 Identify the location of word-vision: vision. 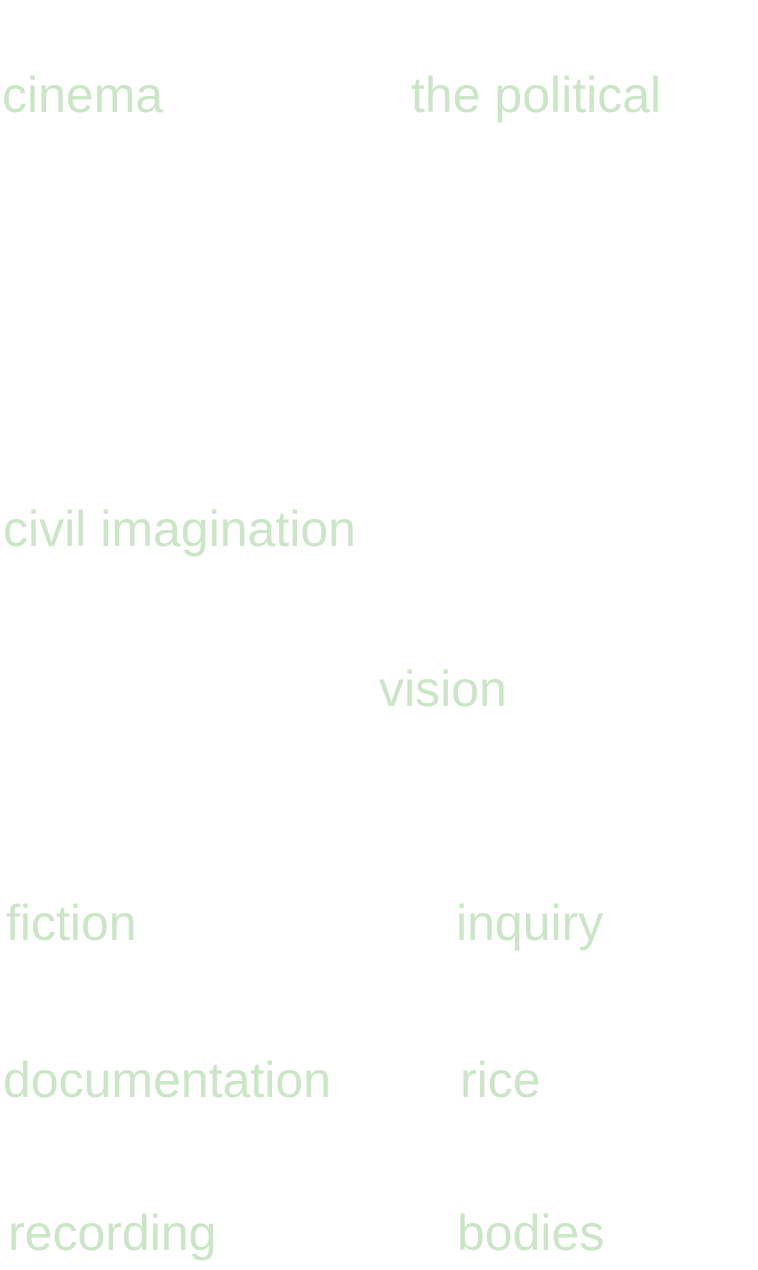
(443, 689).